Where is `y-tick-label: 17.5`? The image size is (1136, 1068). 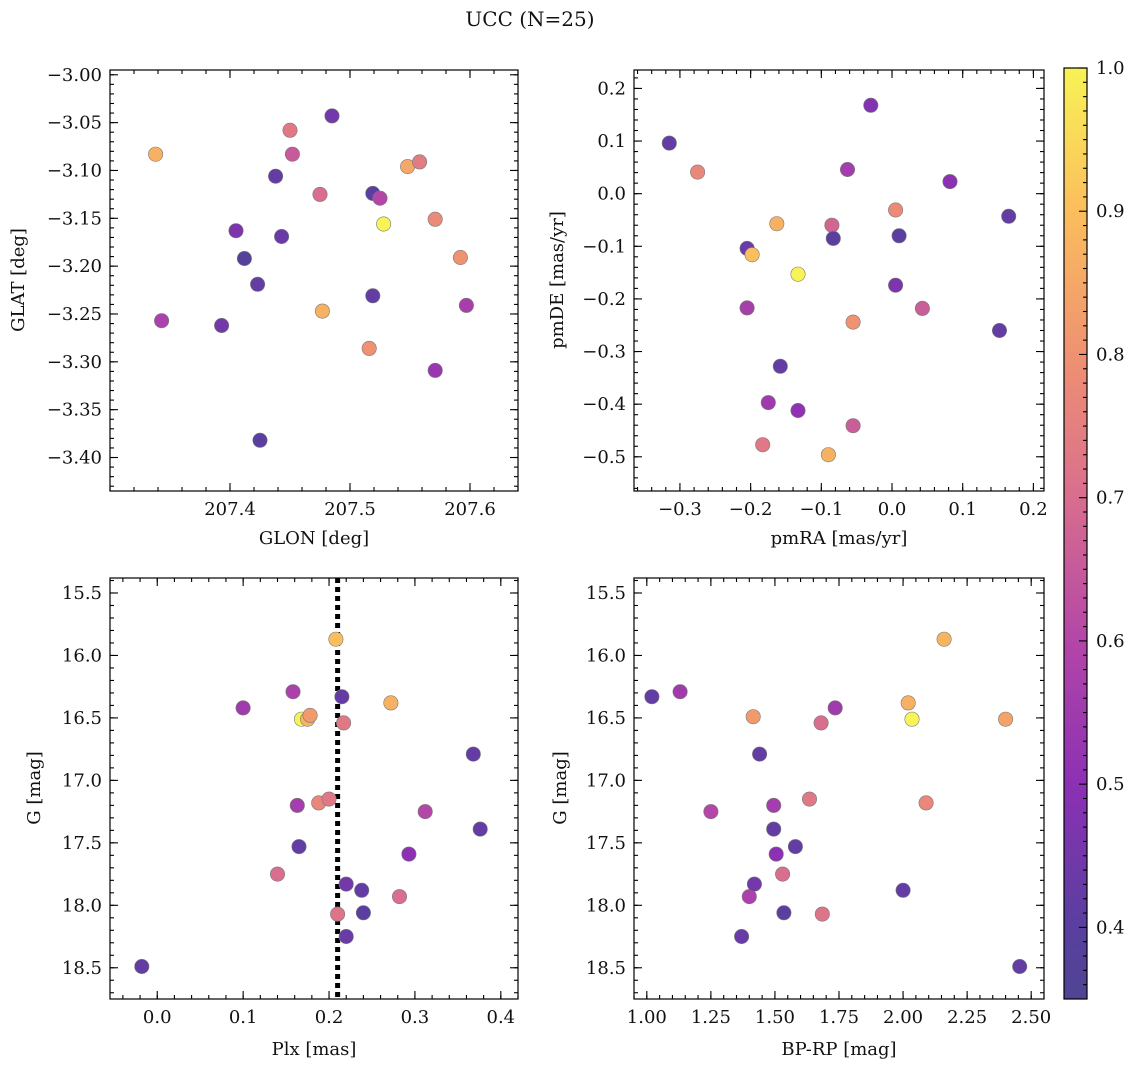
y-tick-label: 17.5 is located at coordinates (82, 843).